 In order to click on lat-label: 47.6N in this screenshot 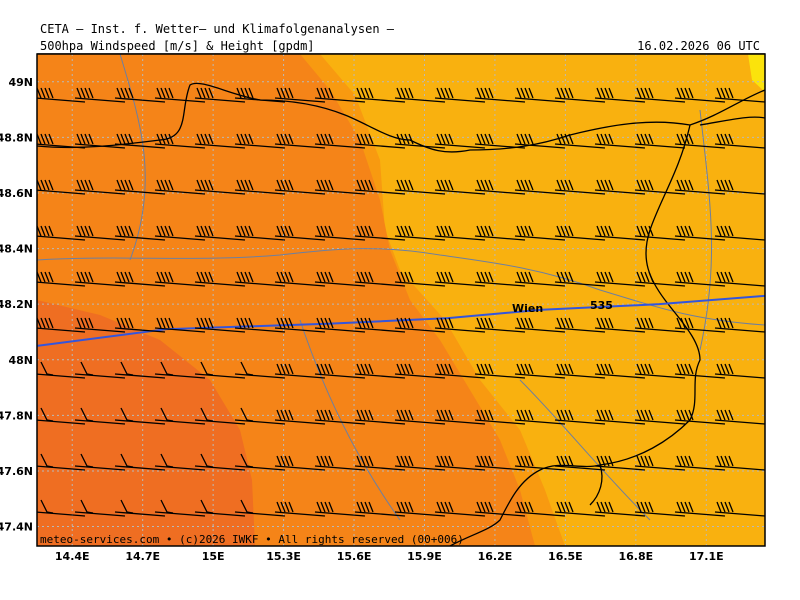, I will do `click(16, 471)`.